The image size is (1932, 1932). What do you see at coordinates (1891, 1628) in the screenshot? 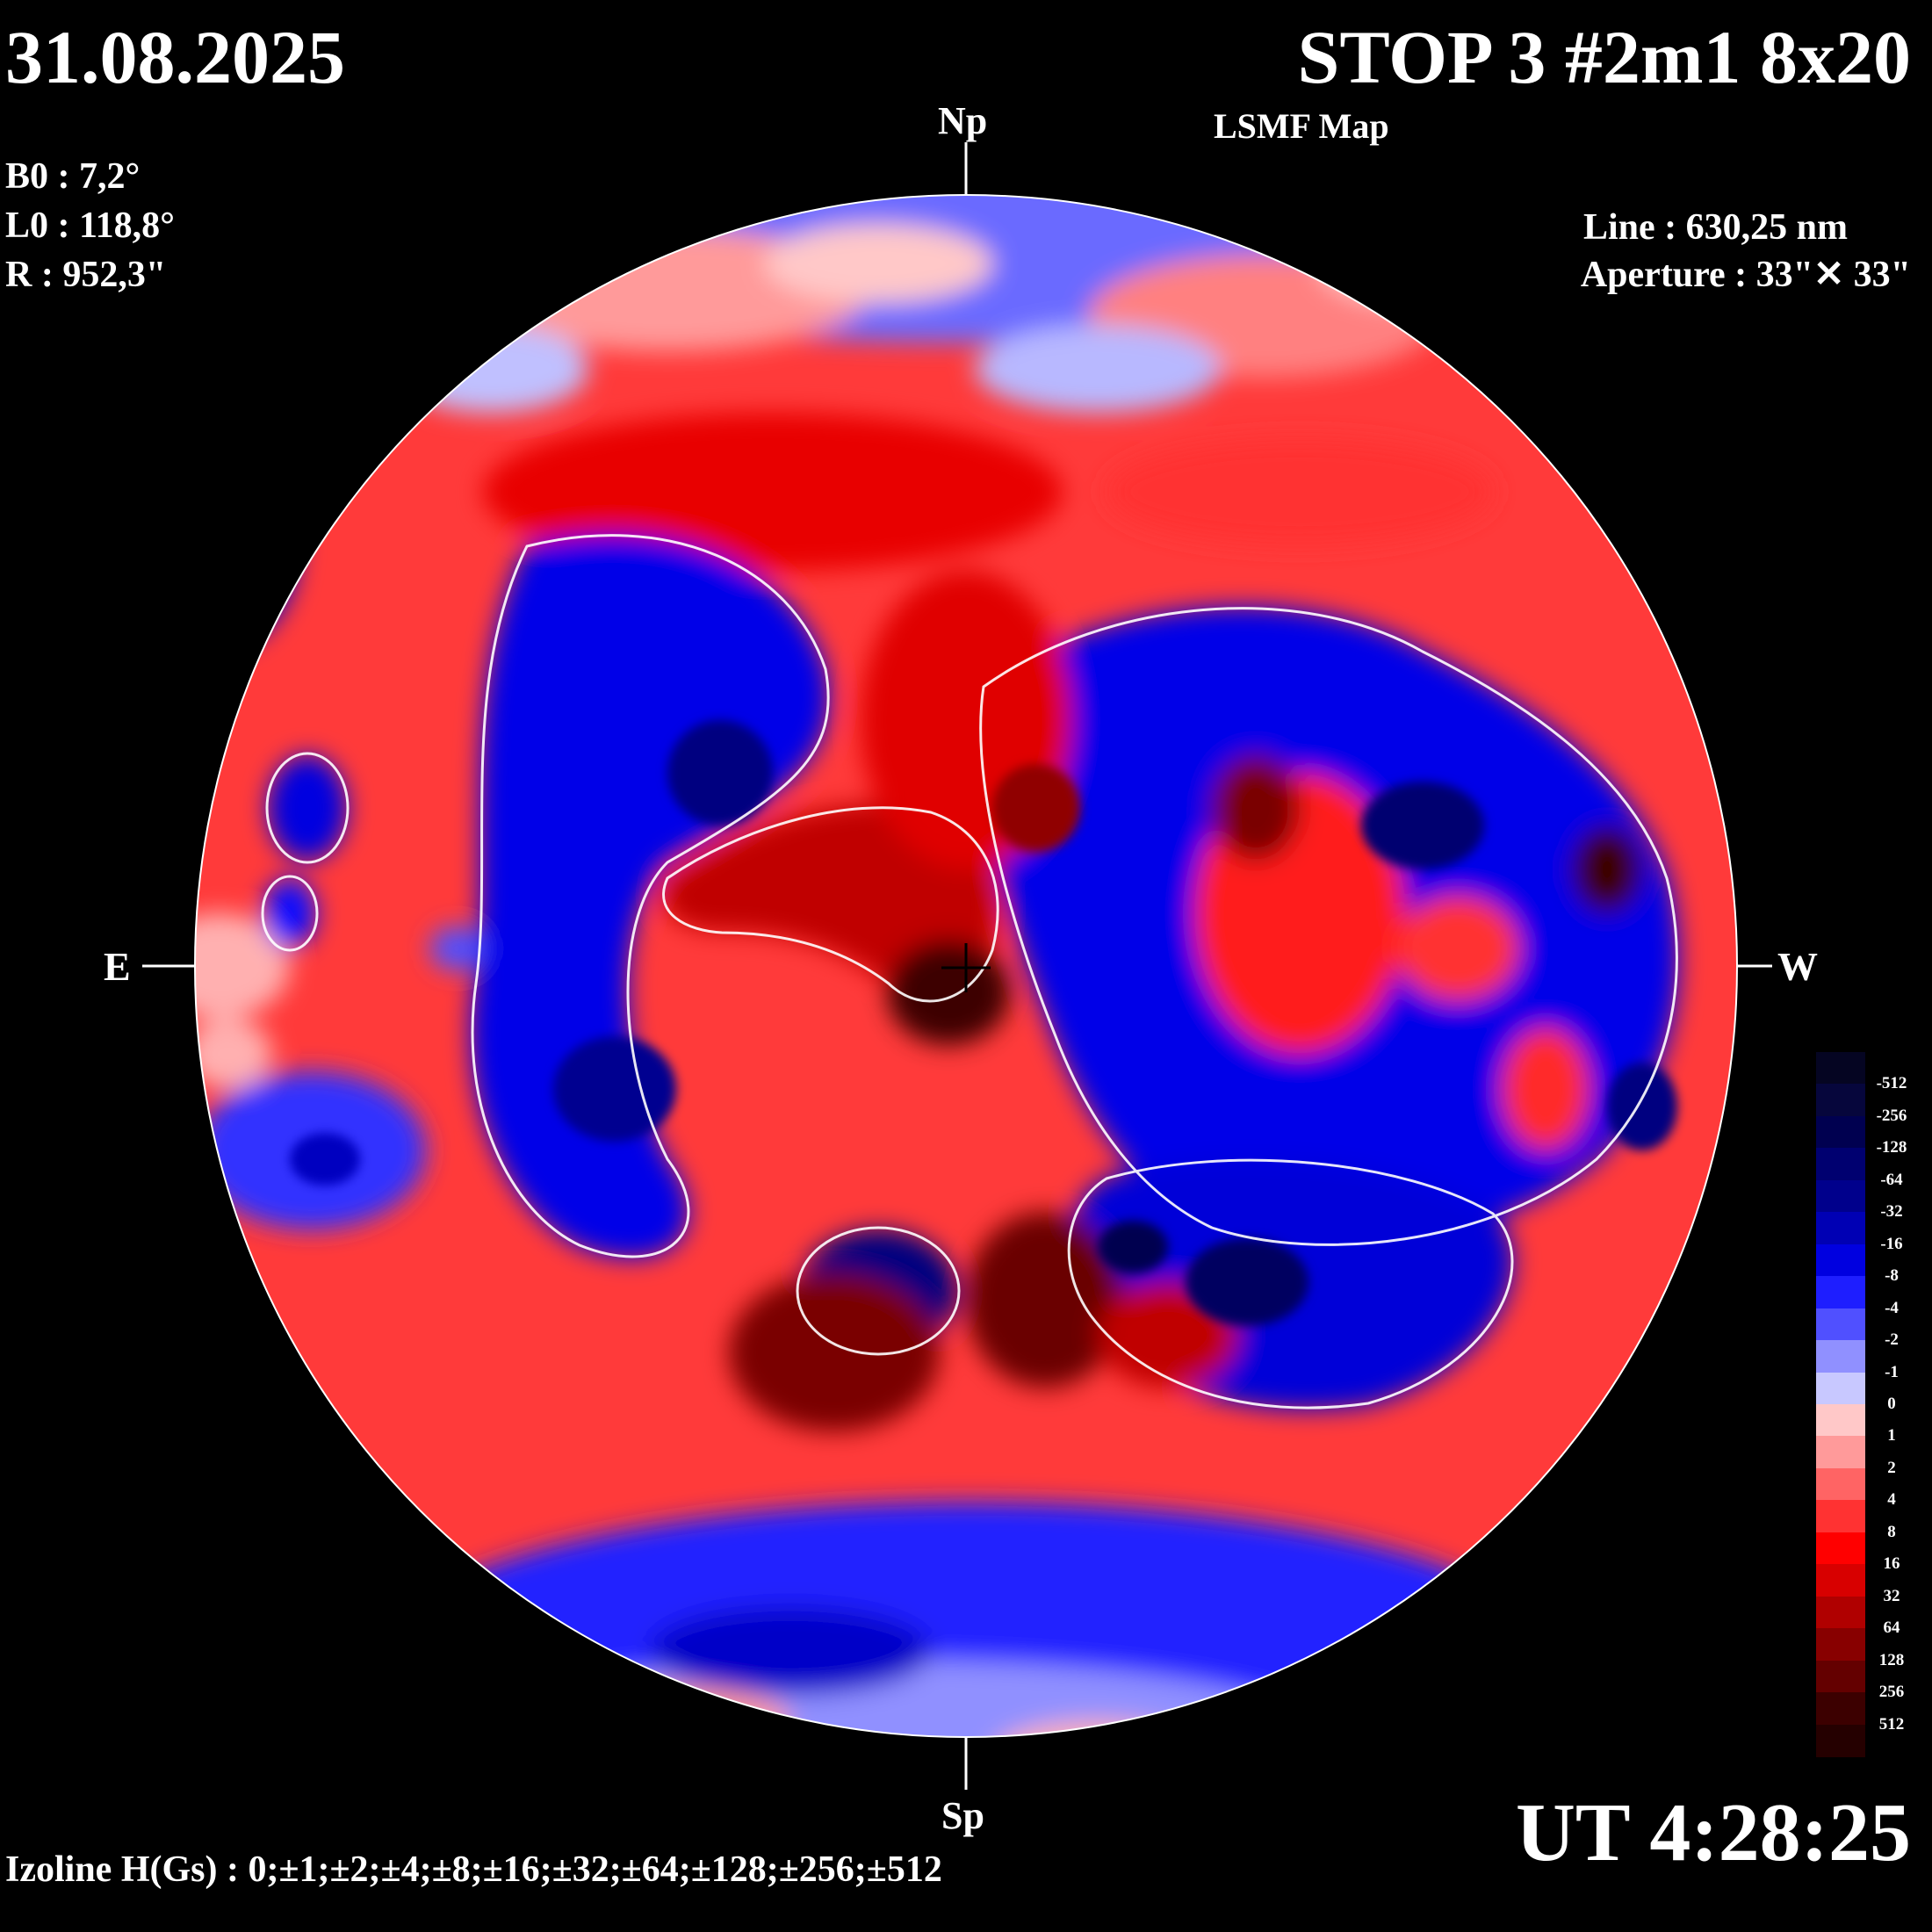
I see `legend-label: 64` at bounding box center [1891, 1628].